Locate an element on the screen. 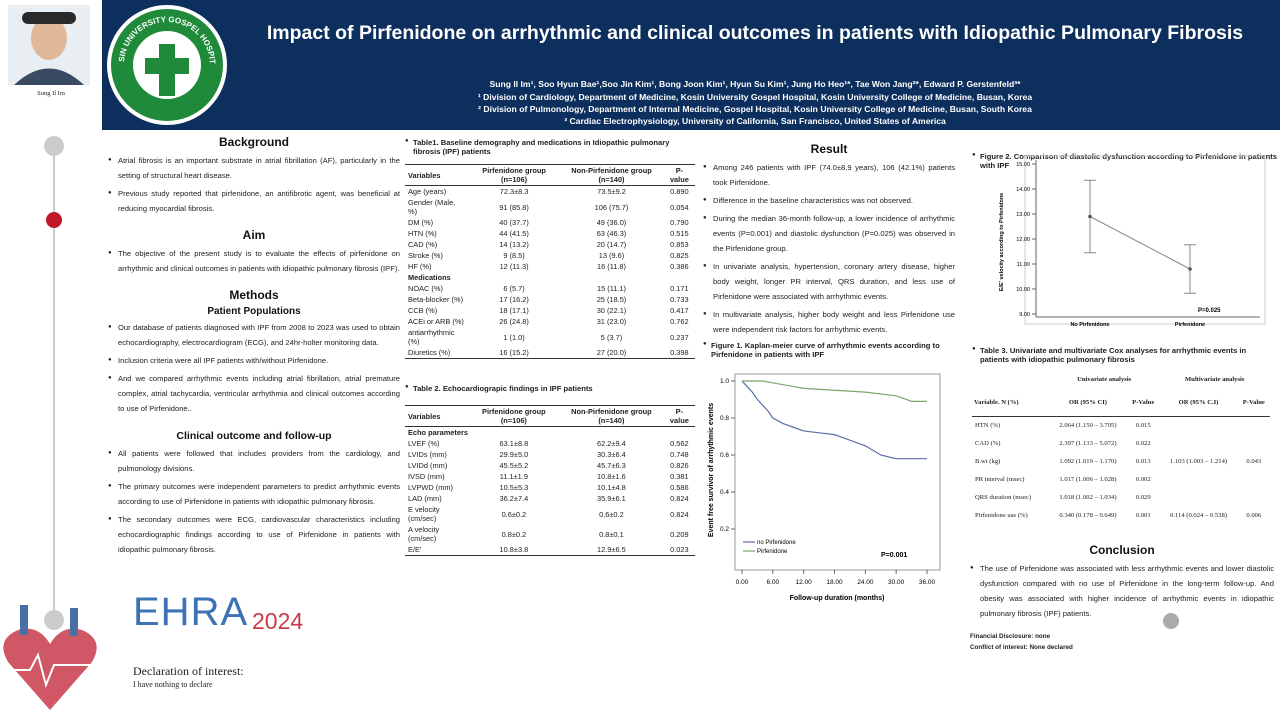 This screenshot has width=1280, height=720. row: Echo parameters is located at coordinates (550, 433).